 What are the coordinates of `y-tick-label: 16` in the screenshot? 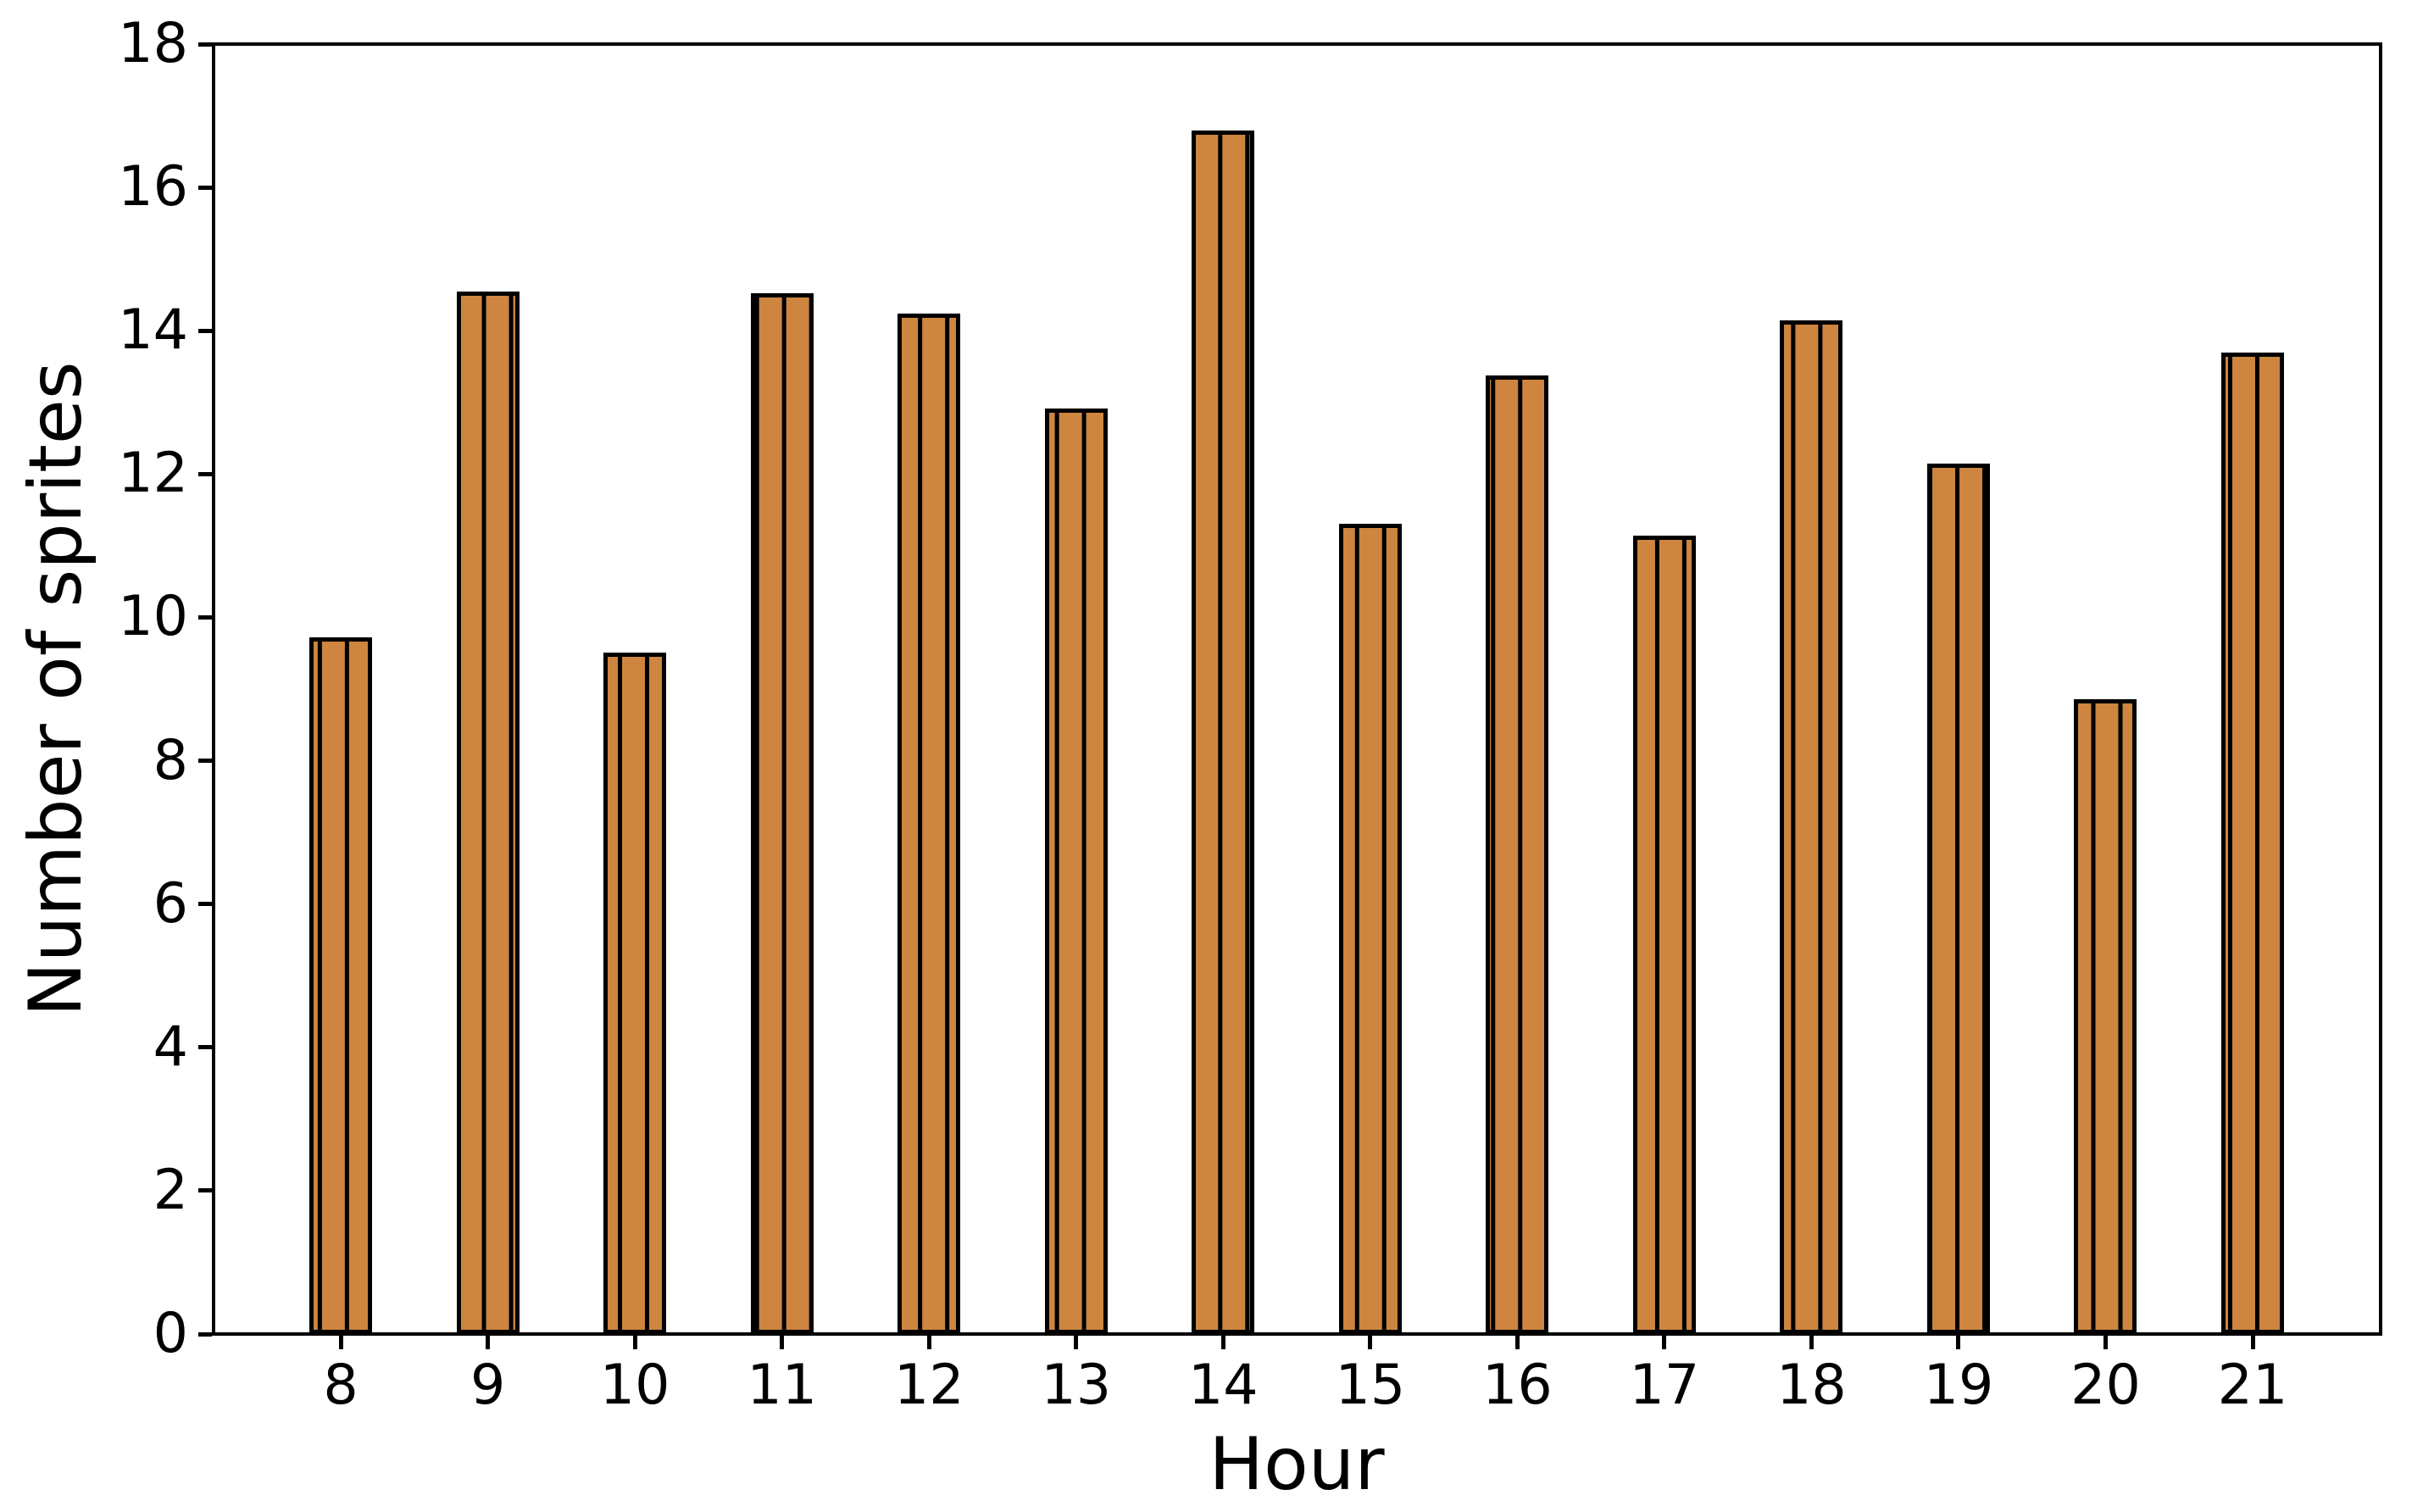 It's located at (153, 188).